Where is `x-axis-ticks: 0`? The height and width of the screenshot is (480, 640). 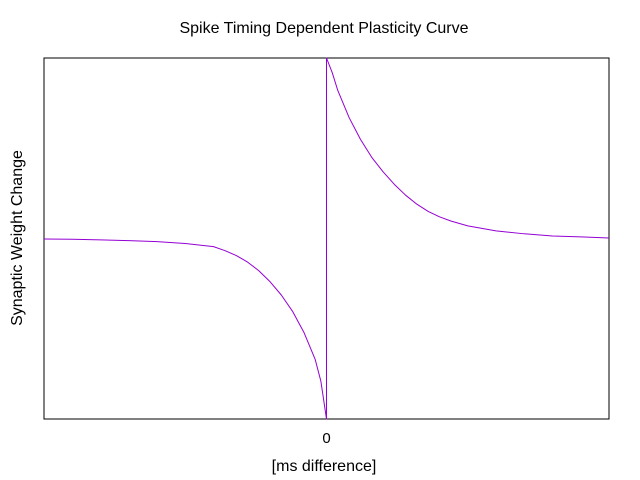 x-axis-ticks: 0 is located at coordinates (326, 438).